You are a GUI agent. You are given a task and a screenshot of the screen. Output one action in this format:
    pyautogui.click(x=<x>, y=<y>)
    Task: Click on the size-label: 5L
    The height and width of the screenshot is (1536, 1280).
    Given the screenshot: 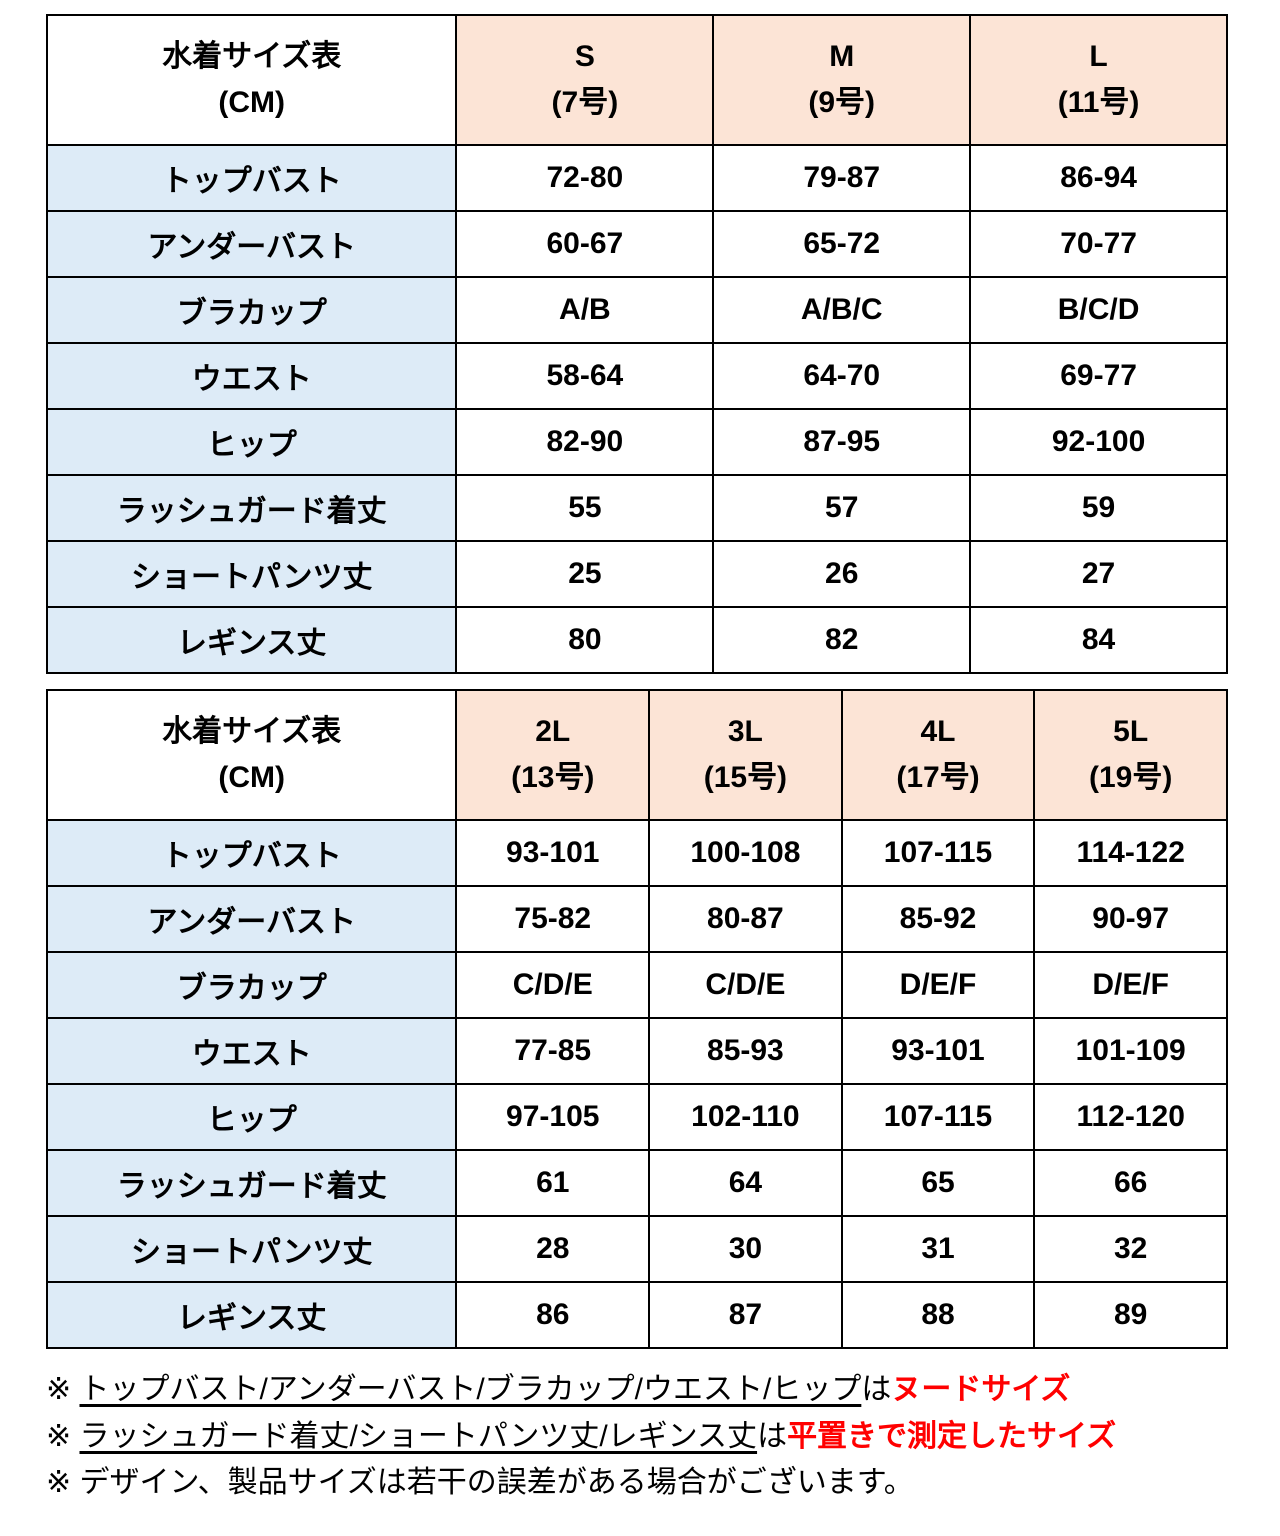 What is the action you would take?
    pyautogui.click(x=1131, y=731)
    